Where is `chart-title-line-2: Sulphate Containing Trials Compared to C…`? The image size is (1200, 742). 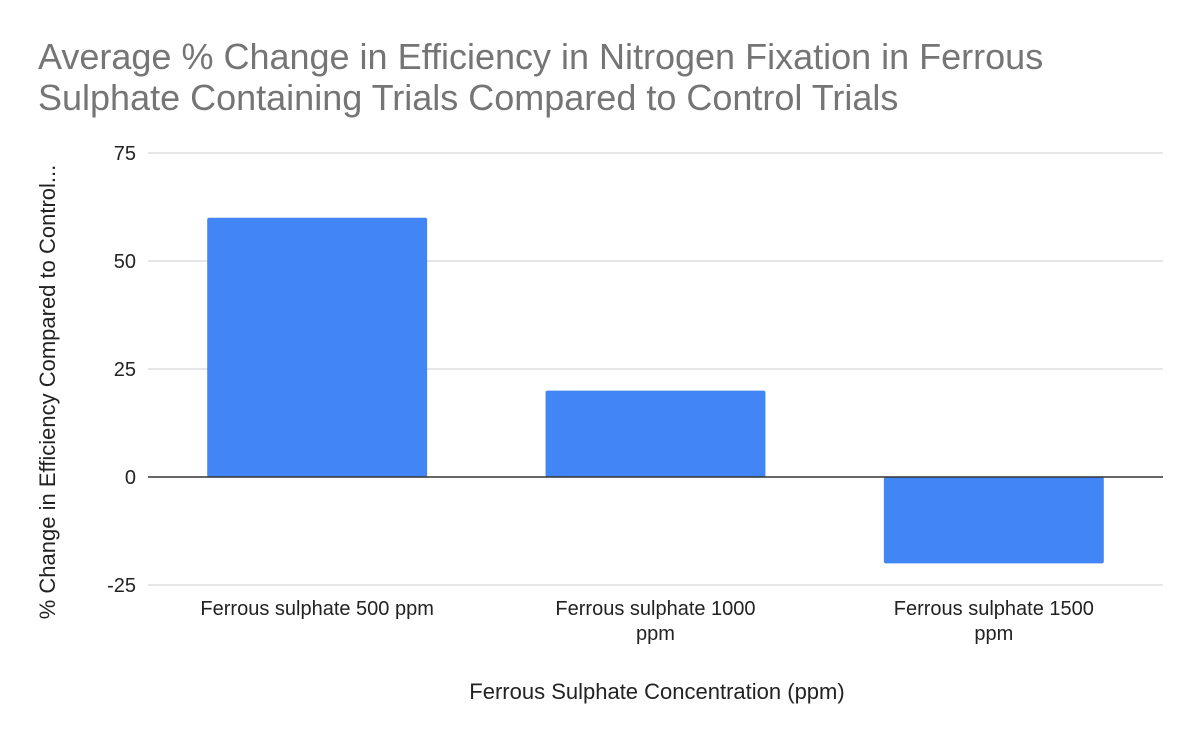 chart-title-line-2: Sulphate Containing Trials Compared to C… is located at coordinates (468, 97).